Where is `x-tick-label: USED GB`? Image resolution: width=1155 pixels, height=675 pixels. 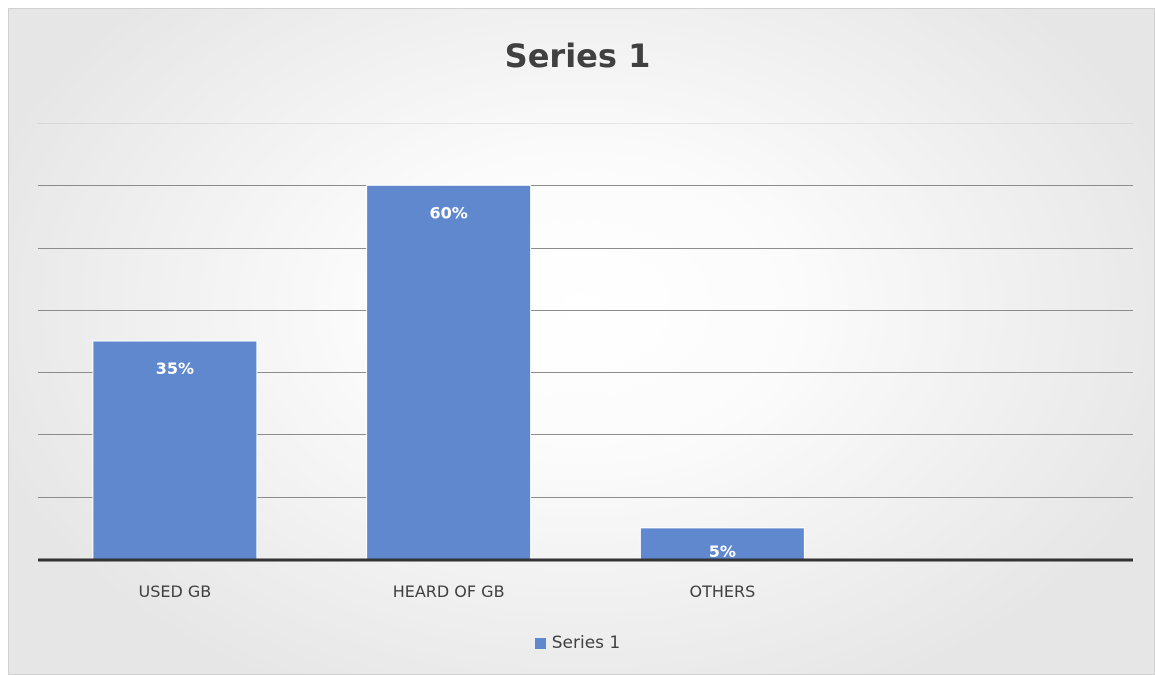
x-tick-label: USED GB is located at coordinates (174, 591).